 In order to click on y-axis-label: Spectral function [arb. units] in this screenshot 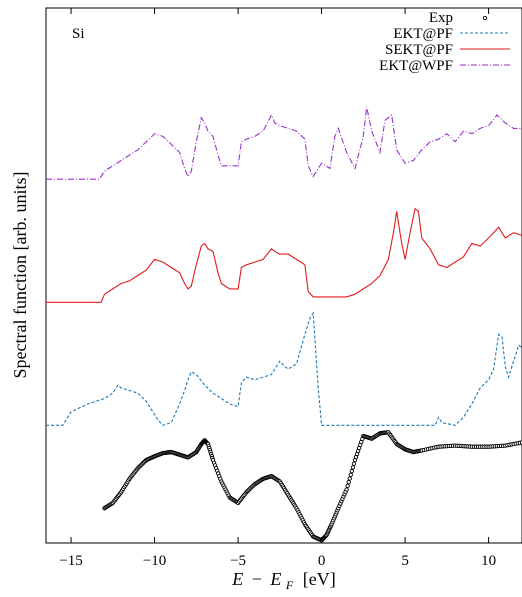, I will do `click(20, 275)`.